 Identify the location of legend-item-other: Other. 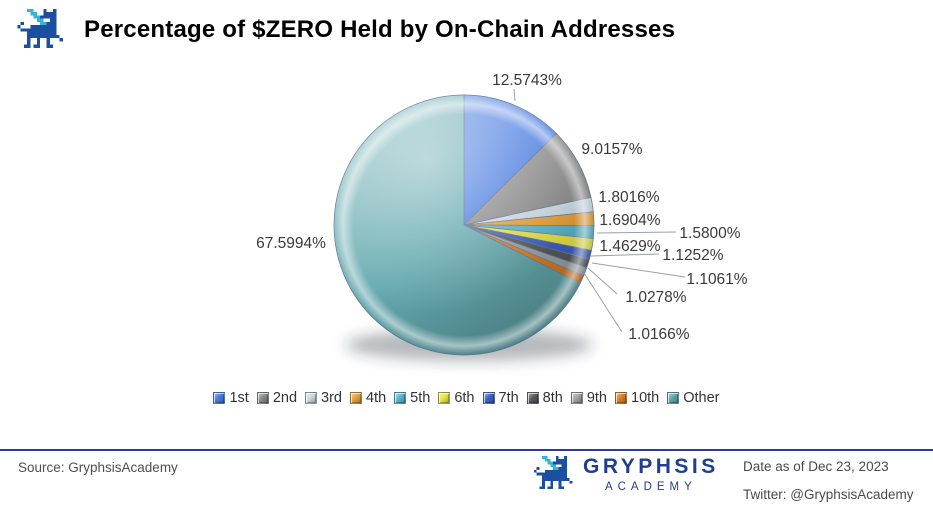
(693, 398).